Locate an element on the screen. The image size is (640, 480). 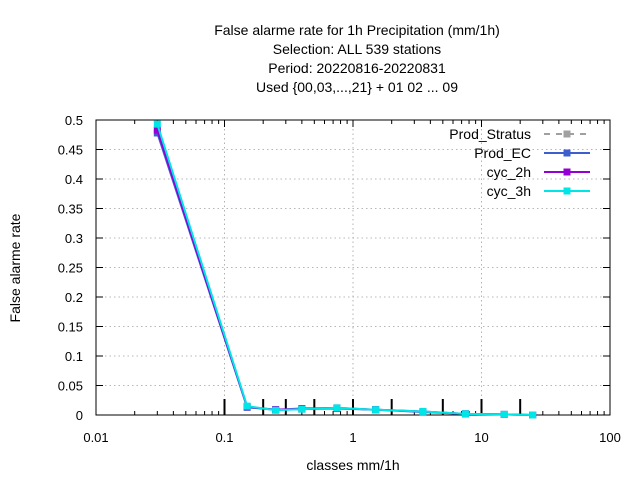
y-tick-label: 0.15 is located at coordinates (70, 327).